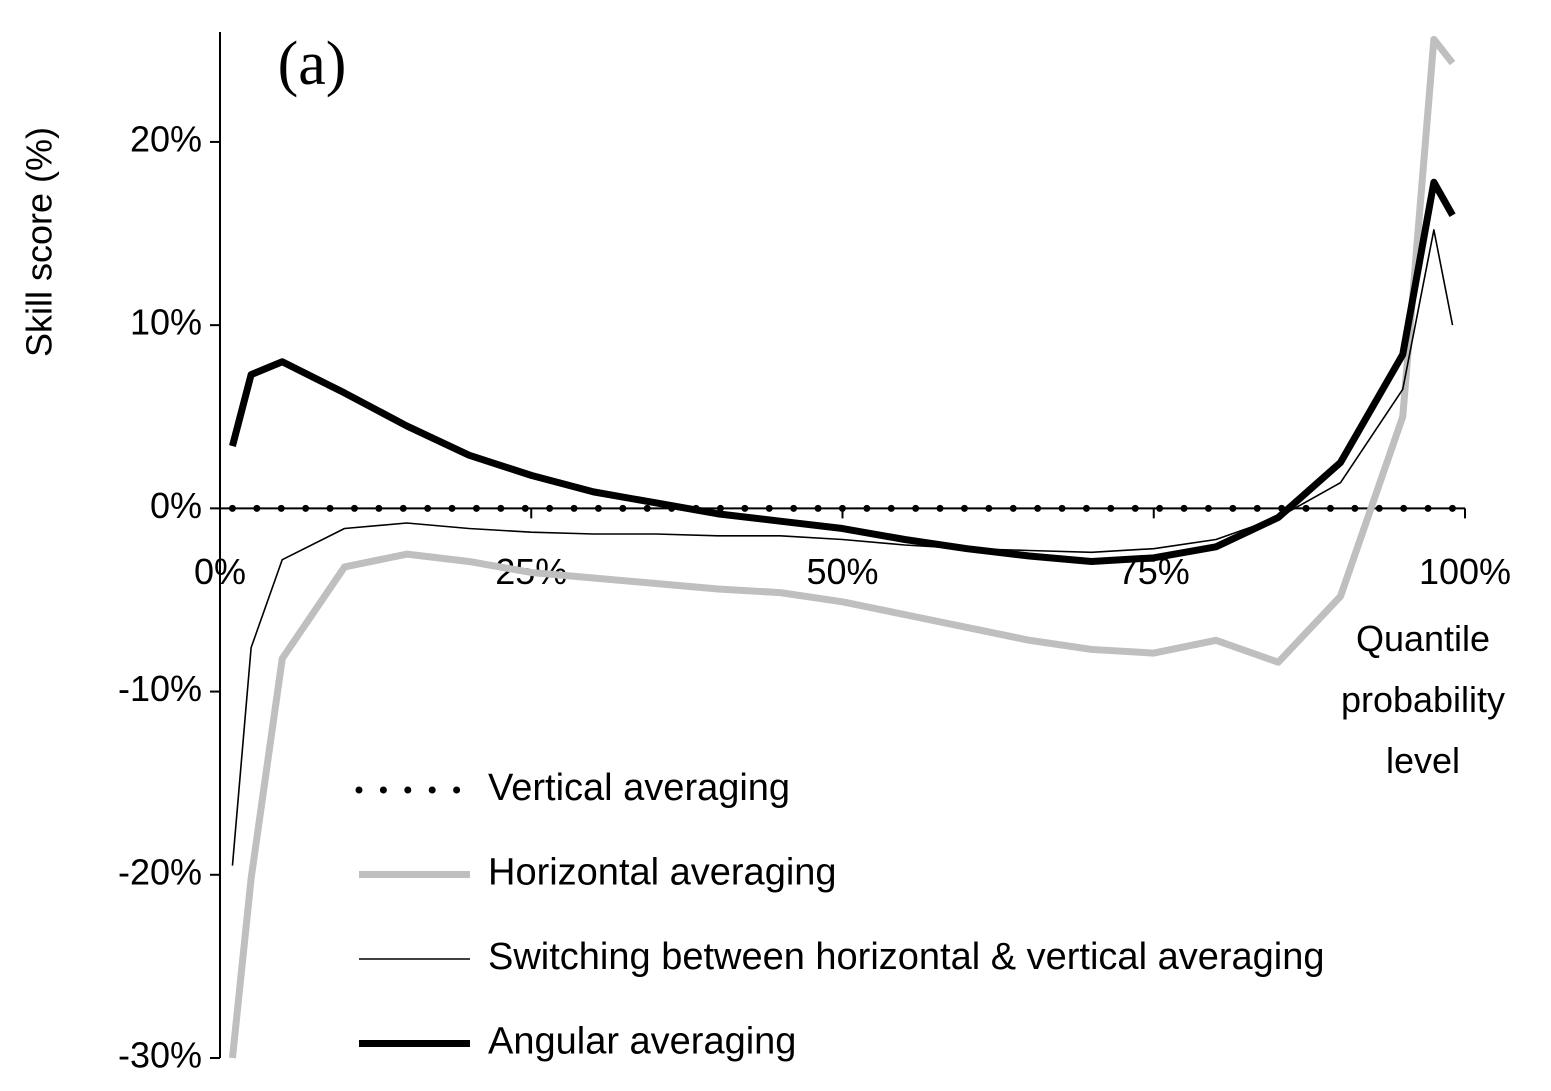 This screenshot has height=1091, width=1551. I want to click on x-axis-label: Quantile probability level, so click(1423, 699).